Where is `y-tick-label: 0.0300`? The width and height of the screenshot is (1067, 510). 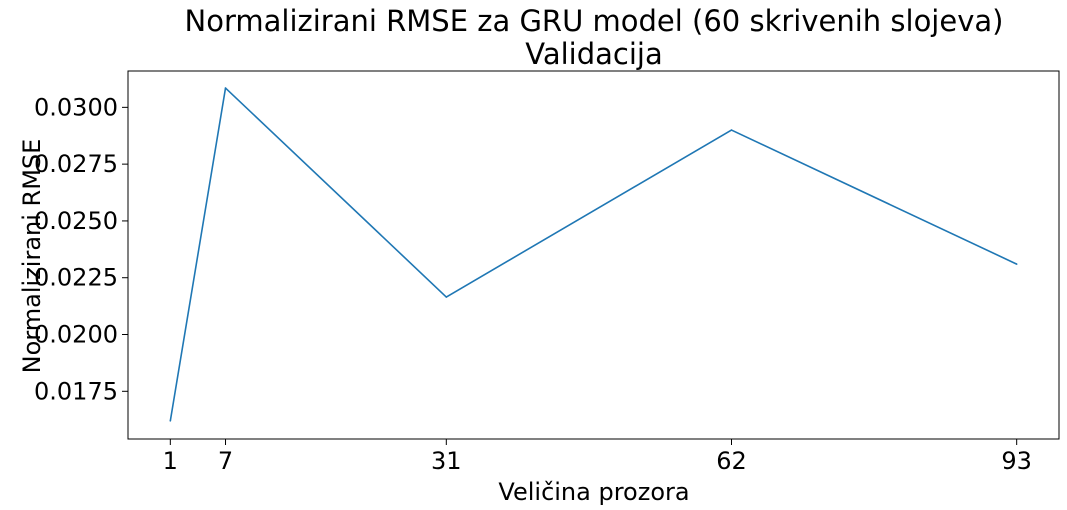 y-tick-label: 0.0300 is located at coordinates (76, 107).